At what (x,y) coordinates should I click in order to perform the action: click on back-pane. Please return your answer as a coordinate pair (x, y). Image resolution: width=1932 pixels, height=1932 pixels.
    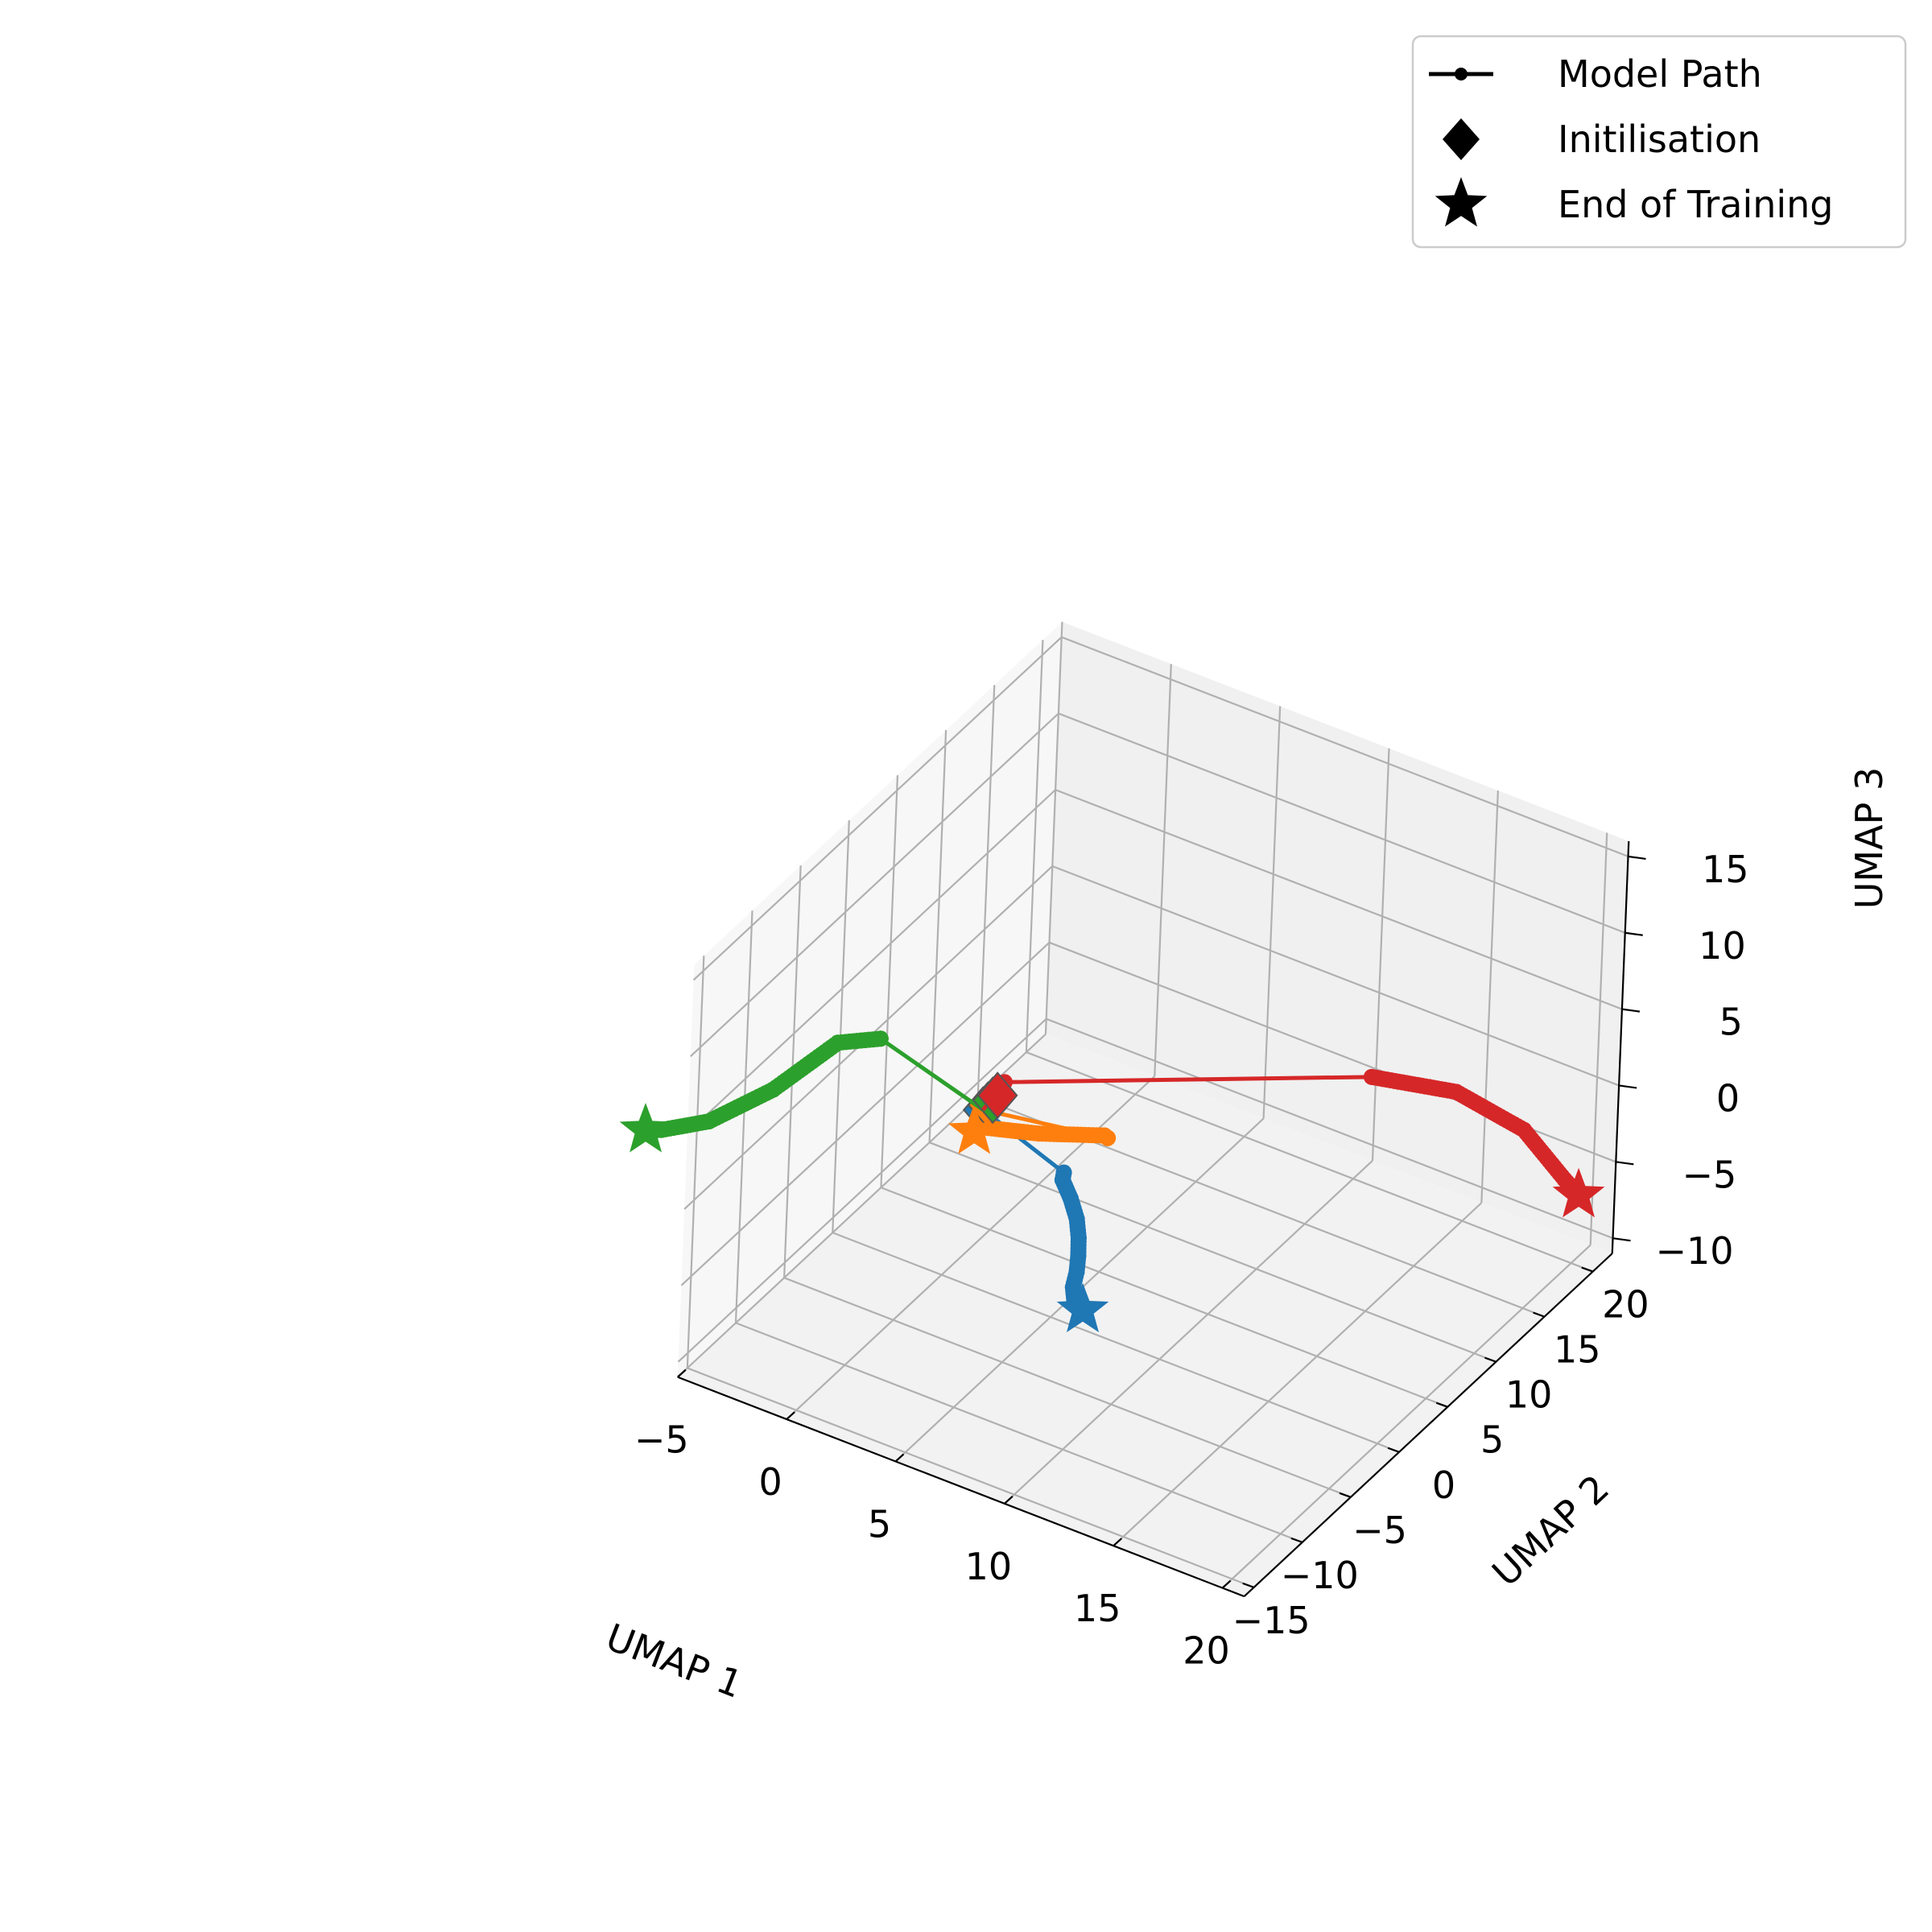
    Looking at the image, I should click on (1337, 937).